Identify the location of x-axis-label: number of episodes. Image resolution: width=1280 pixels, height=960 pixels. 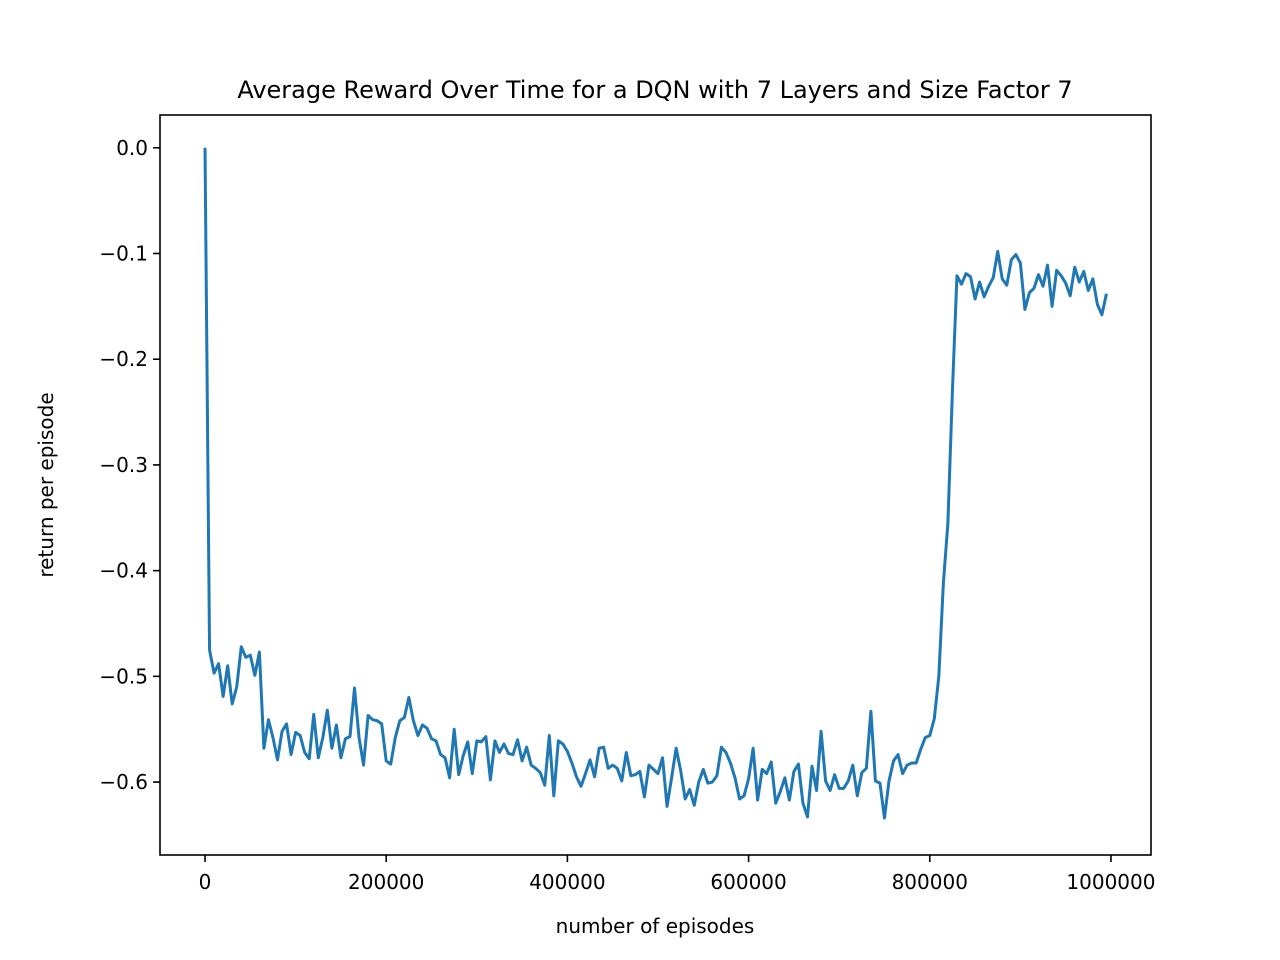
(655, 926).